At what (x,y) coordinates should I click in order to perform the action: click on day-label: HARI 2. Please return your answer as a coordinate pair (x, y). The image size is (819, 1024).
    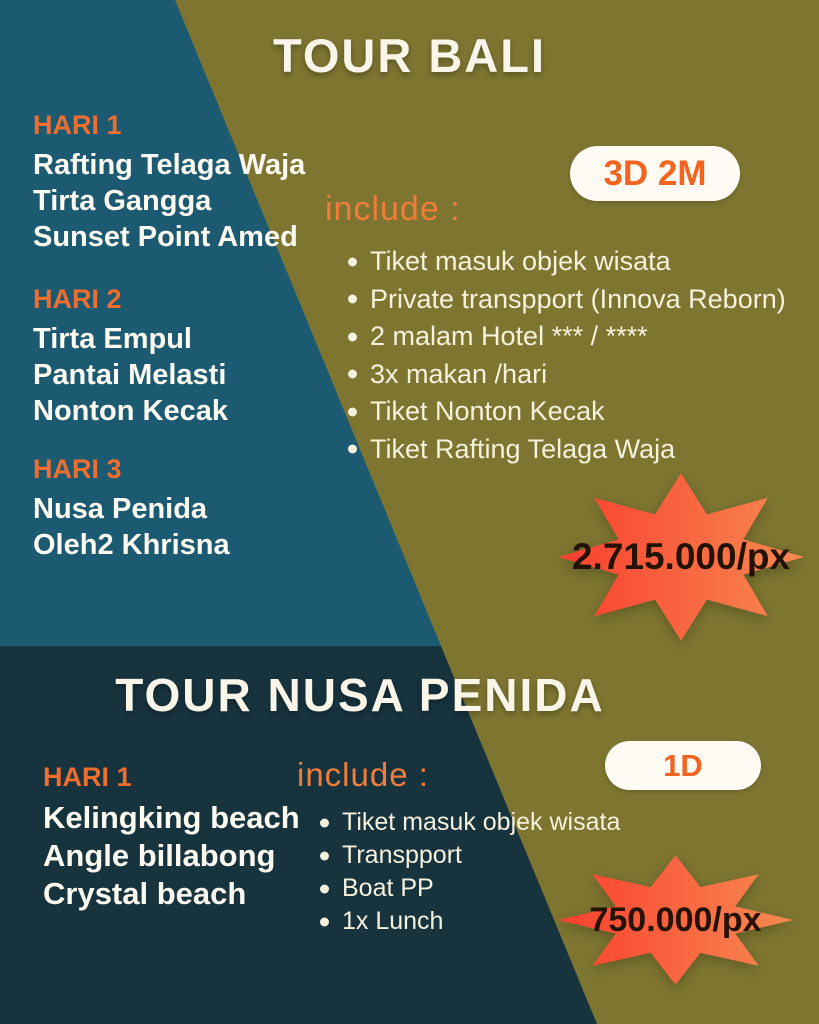
    Looking at the image, I should click on (77, 299).